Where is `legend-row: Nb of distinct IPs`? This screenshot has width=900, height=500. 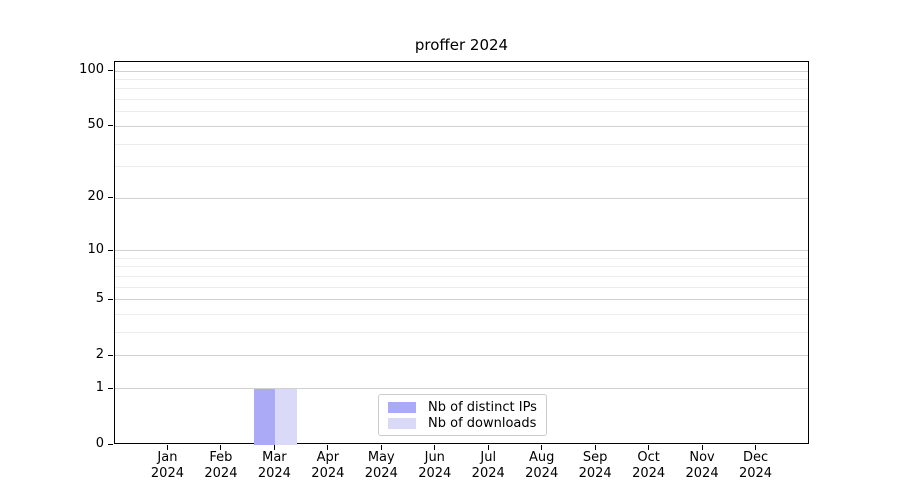 legend-row: Nb of distinct IPs is located at coordinates (463, 407).